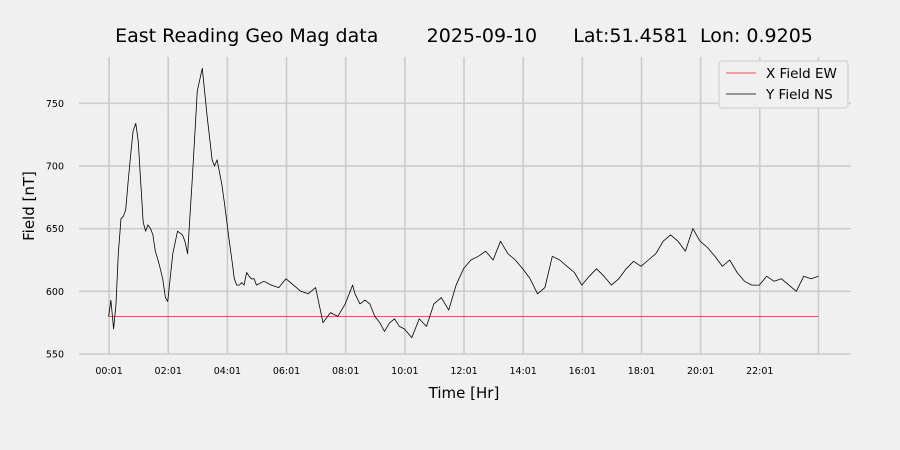  I want to click on y-tick-label: 750, so click(55, 104).